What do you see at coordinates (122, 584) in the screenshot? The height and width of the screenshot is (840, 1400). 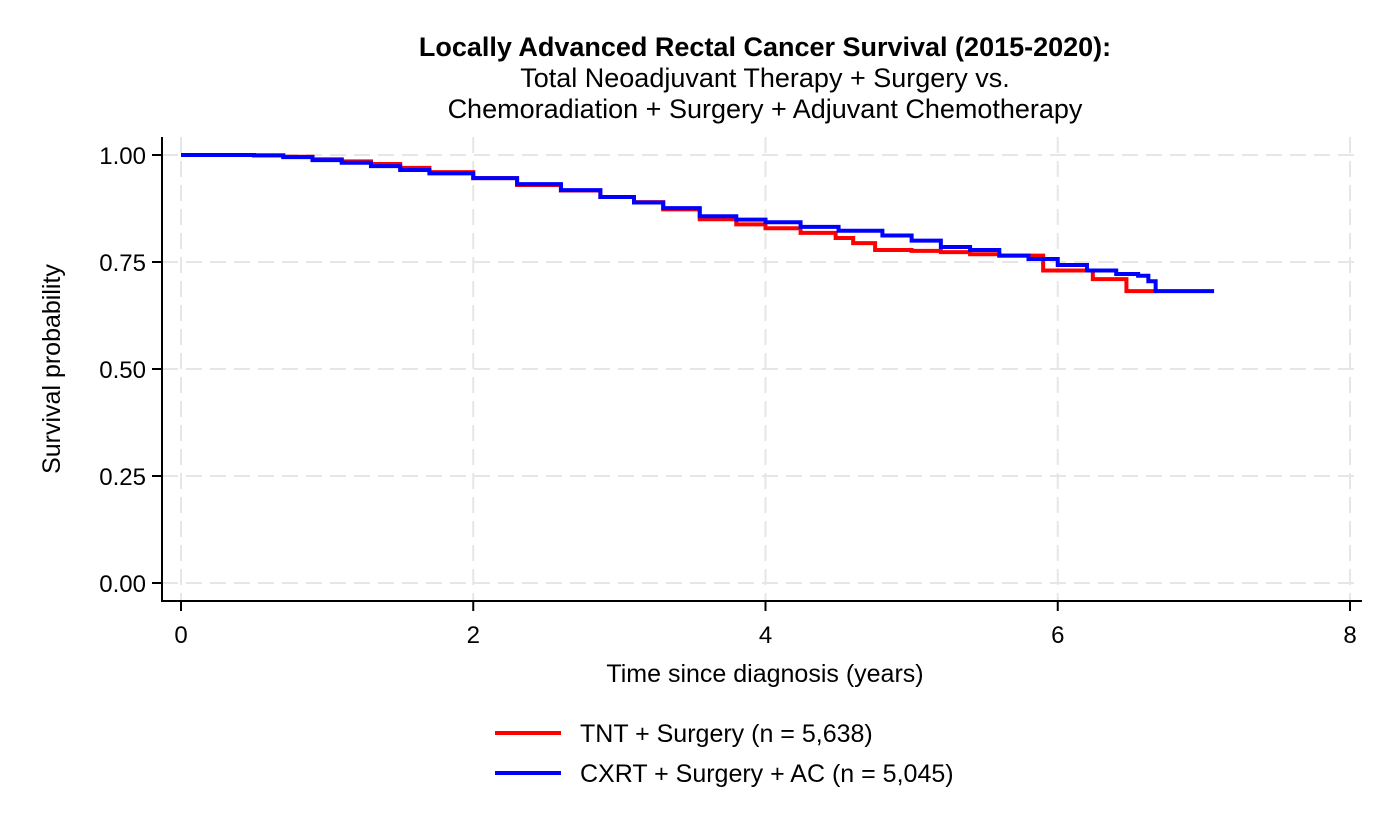 I see `y-tick-label: 0.00` at bounding box center [122, 584].